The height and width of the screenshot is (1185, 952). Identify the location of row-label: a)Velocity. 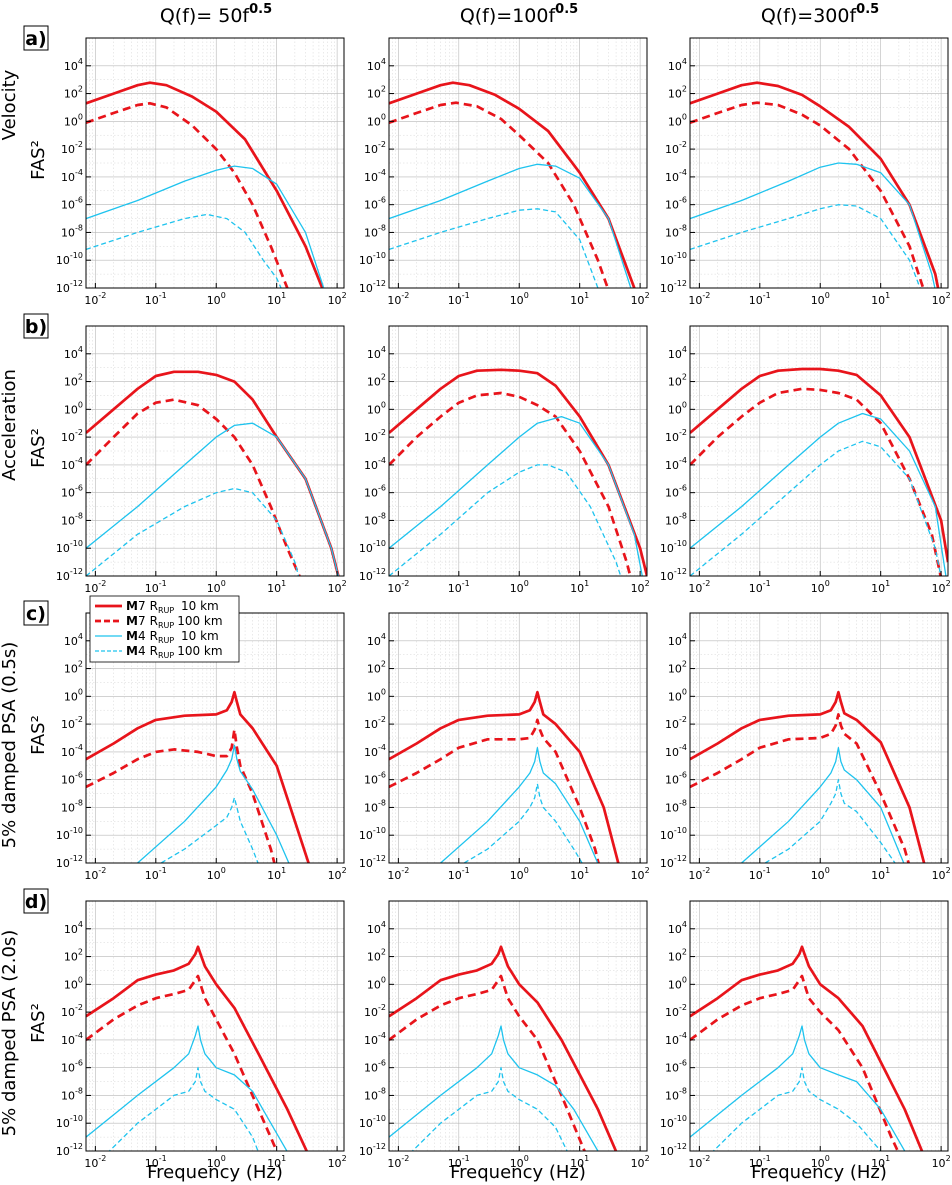
(24, 82).